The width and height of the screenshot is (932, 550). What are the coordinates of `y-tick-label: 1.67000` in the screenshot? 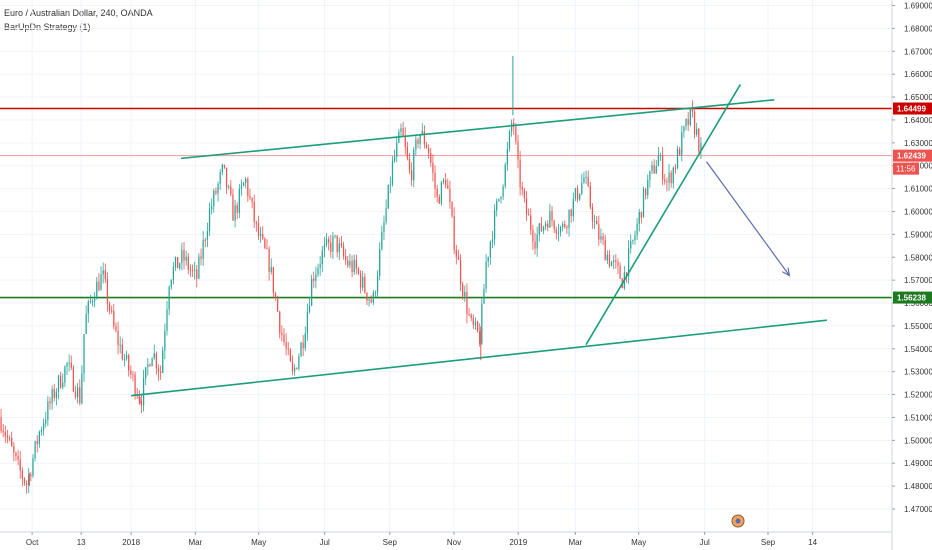 It's located at (918, 51).